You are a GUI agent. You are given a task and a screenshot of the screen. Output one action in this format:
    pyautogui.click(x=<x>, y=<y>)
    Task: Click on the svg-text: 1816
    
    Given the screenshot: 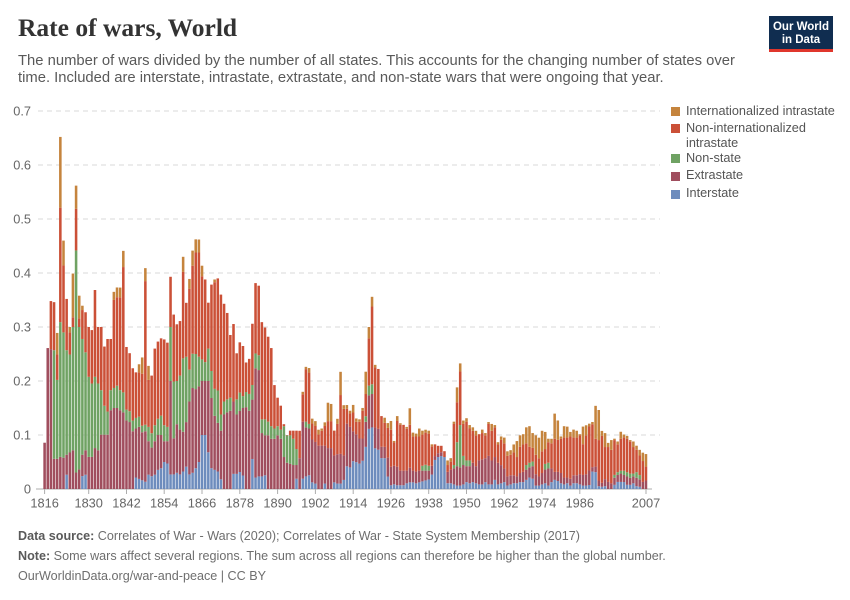 What is the action you would take?
    pyautogui.click(x=44, y=503)
    